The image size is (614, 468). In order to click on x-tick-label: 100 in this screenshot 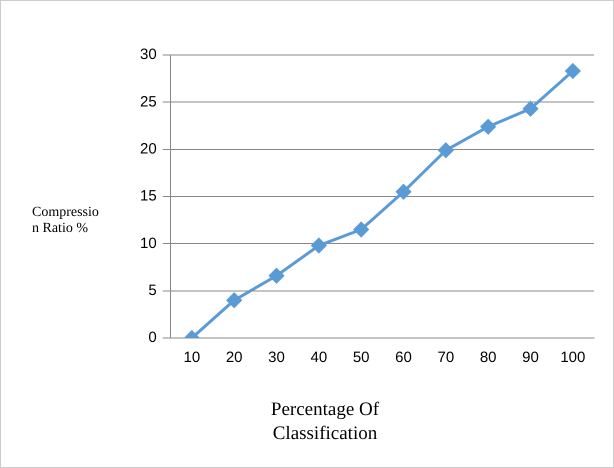, I will do `click(573, 357)`.